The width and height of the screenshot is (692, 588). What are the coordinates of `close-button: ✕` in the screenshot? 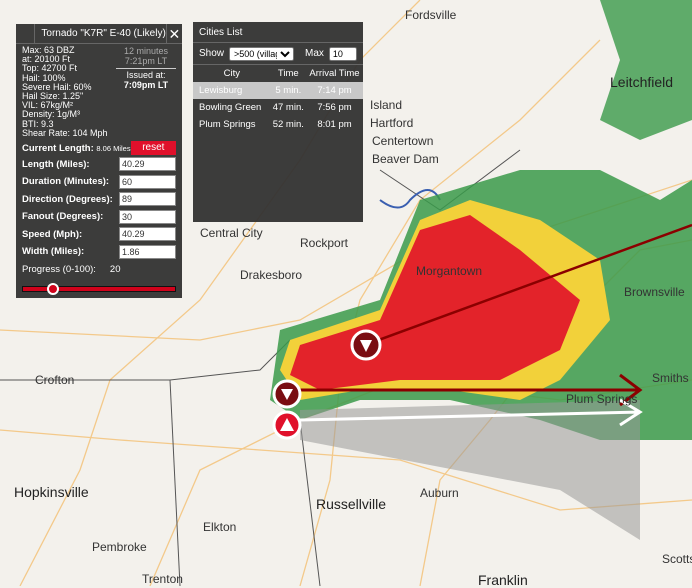 It's located at (173, 33).